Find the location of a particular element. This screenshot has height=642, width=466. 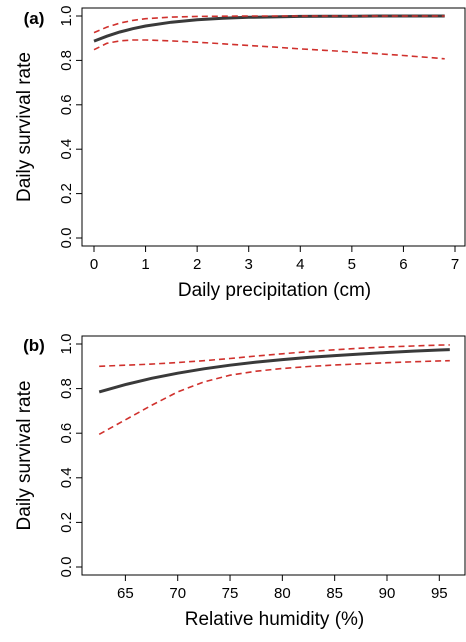

x-tick-label: 95 is located at coordinates (439, 593).